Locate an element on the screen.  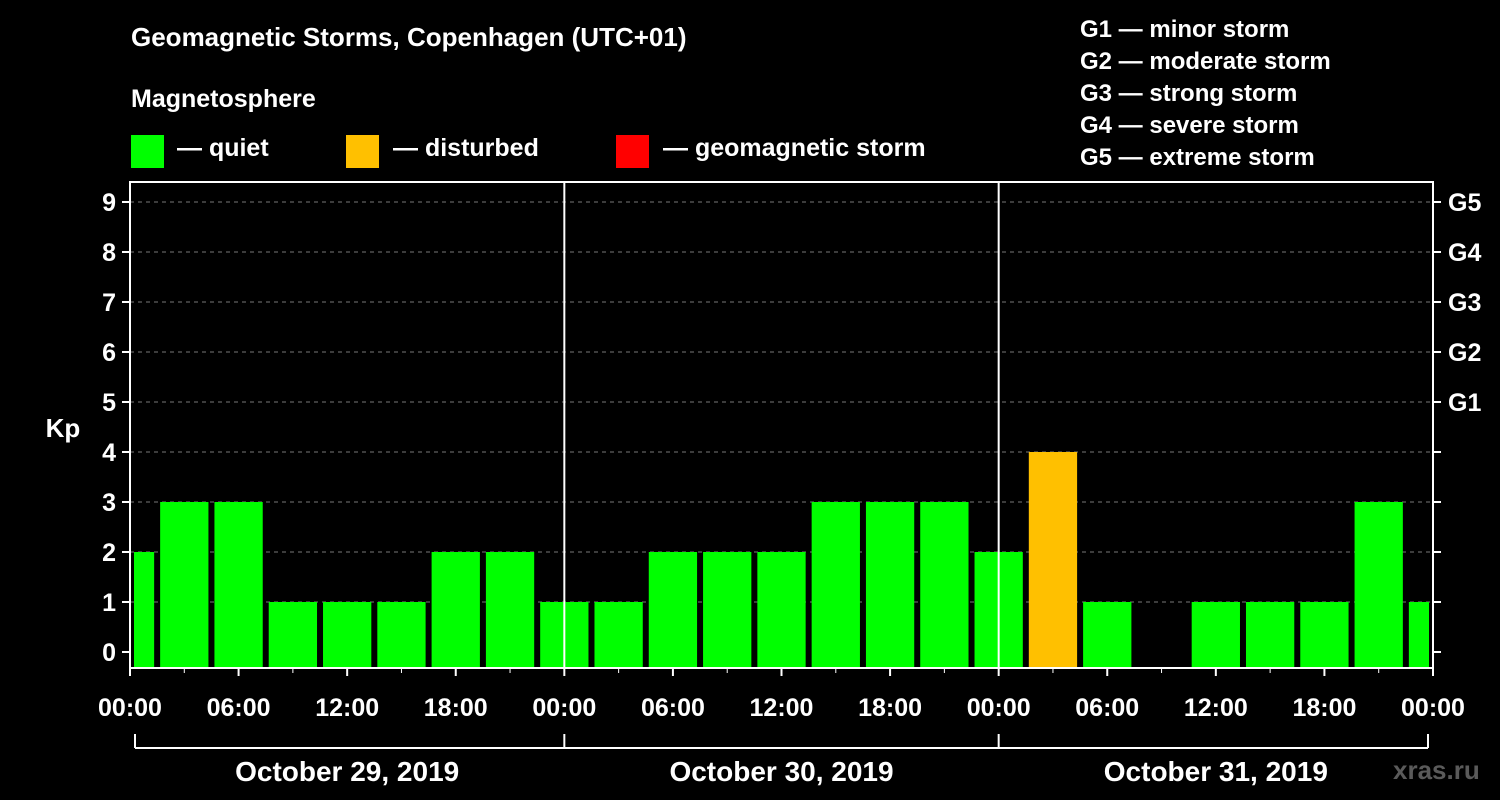
chart-title: Geomagnetic Storms, Copenhagen (UTC+01) is located at coordinates (409, 37).